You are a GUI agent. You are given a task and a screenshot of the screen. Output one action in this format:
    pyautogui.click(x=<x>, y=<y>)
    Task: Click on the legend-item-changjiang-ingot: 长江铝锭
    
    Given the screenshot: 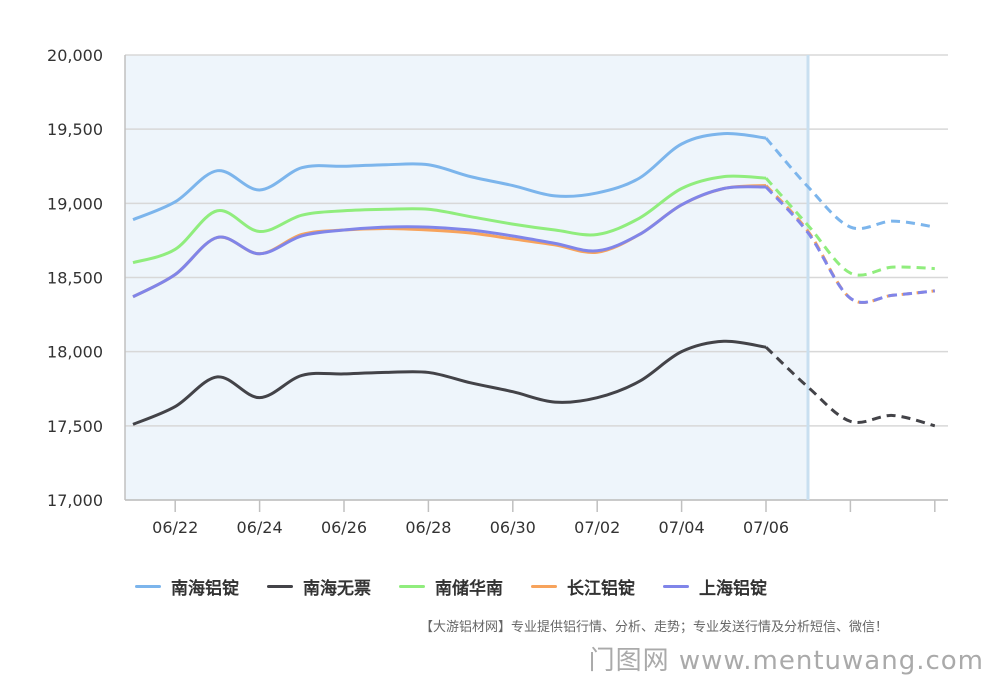 What is the action you would take?
    pyautogui.click(x=583, y=586)
    